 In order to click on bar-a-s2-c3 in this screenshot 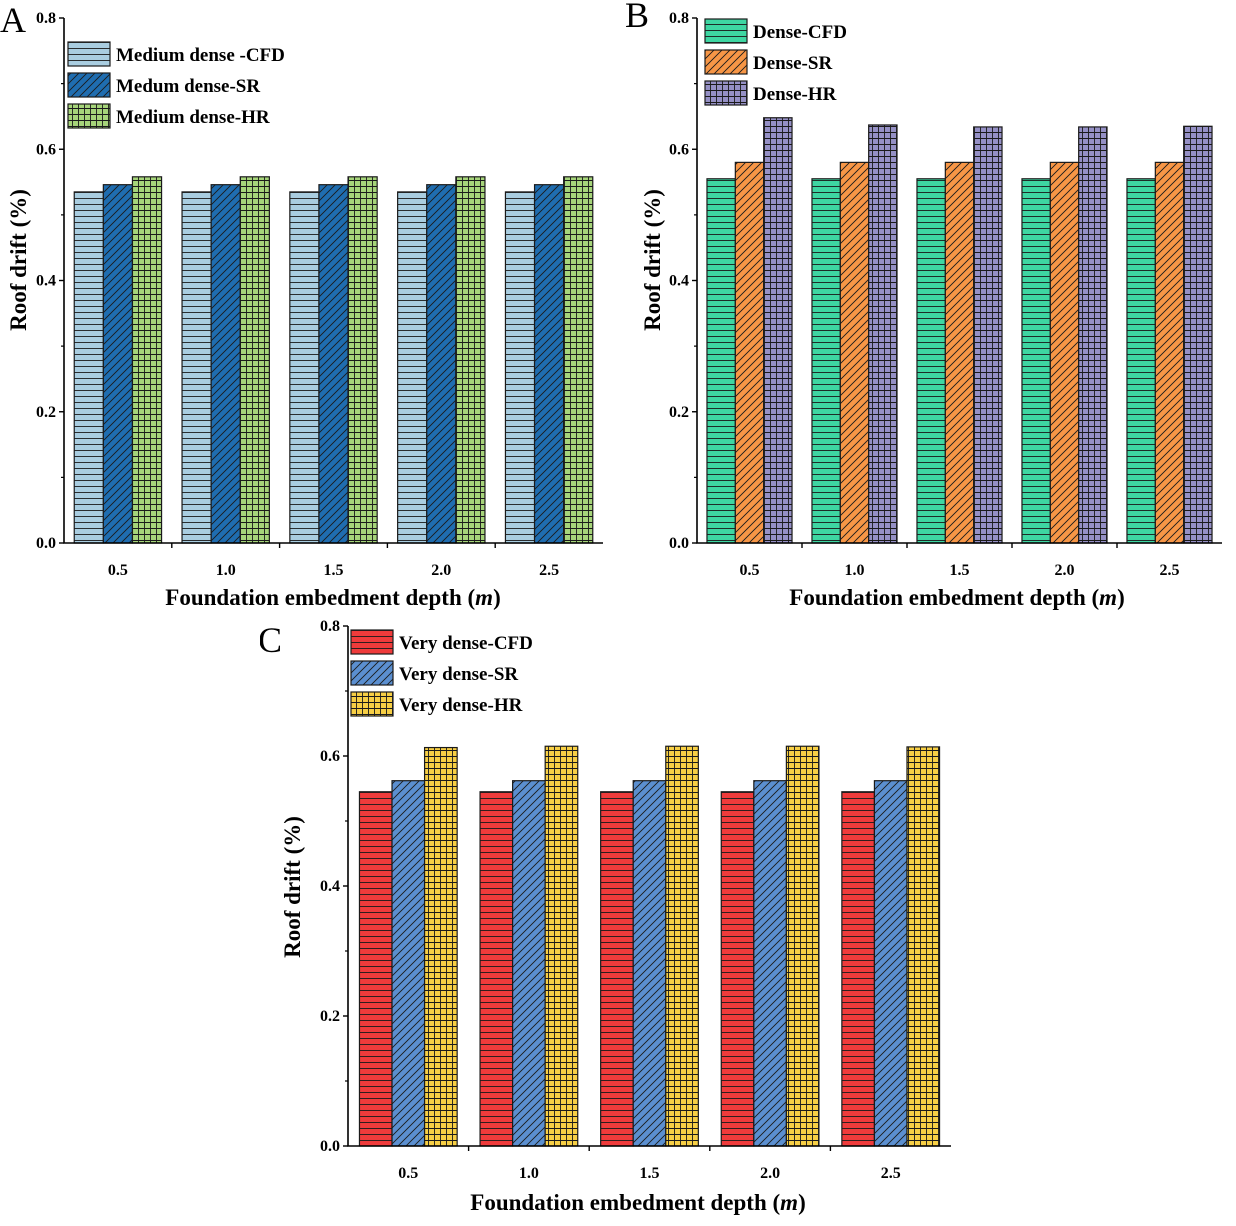, I will do `click(470, 360)`.